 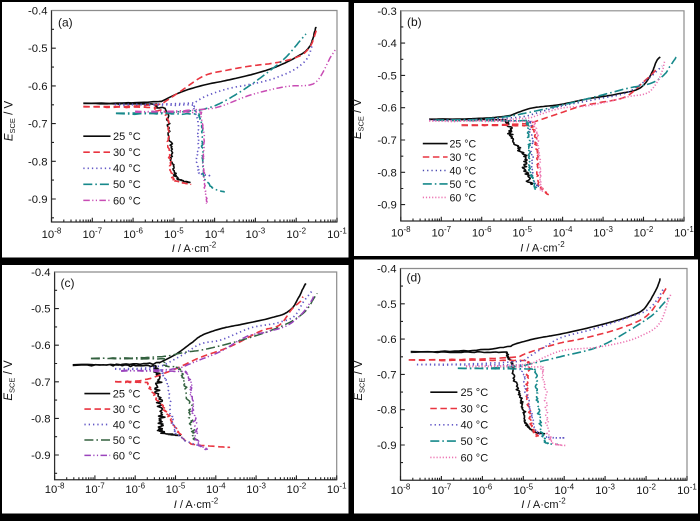 I want to click on svg-text: (a), so click(x=65, y=22).